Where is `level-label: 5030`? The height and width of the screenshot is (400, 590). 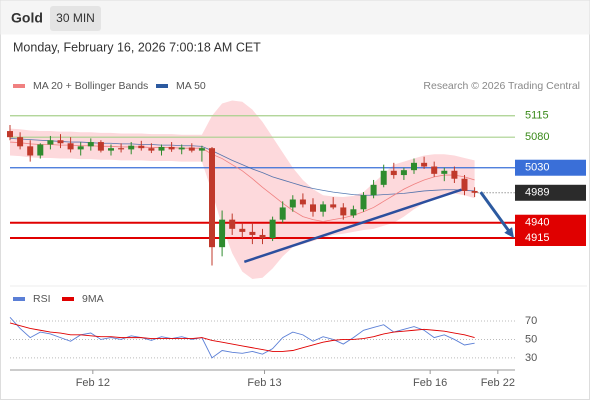 level-label: 5030 is located at coordinates (537, 168).